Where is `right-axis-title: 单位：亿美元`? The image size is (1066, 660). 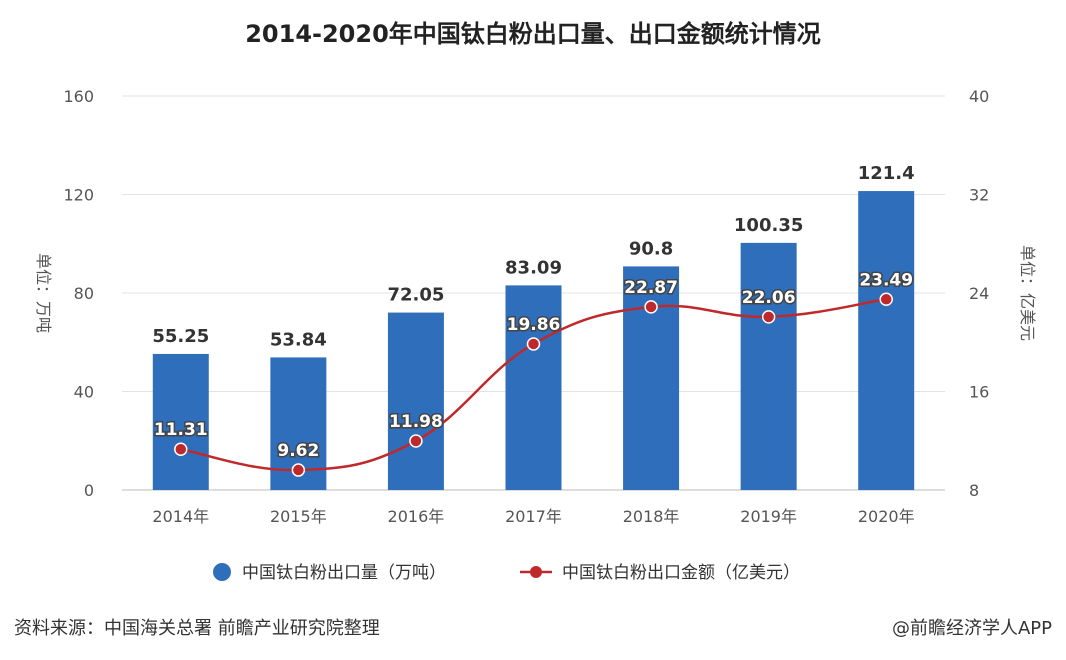
right-axis-title: 单位：亿美元 is located at coordinates (1027, 293).